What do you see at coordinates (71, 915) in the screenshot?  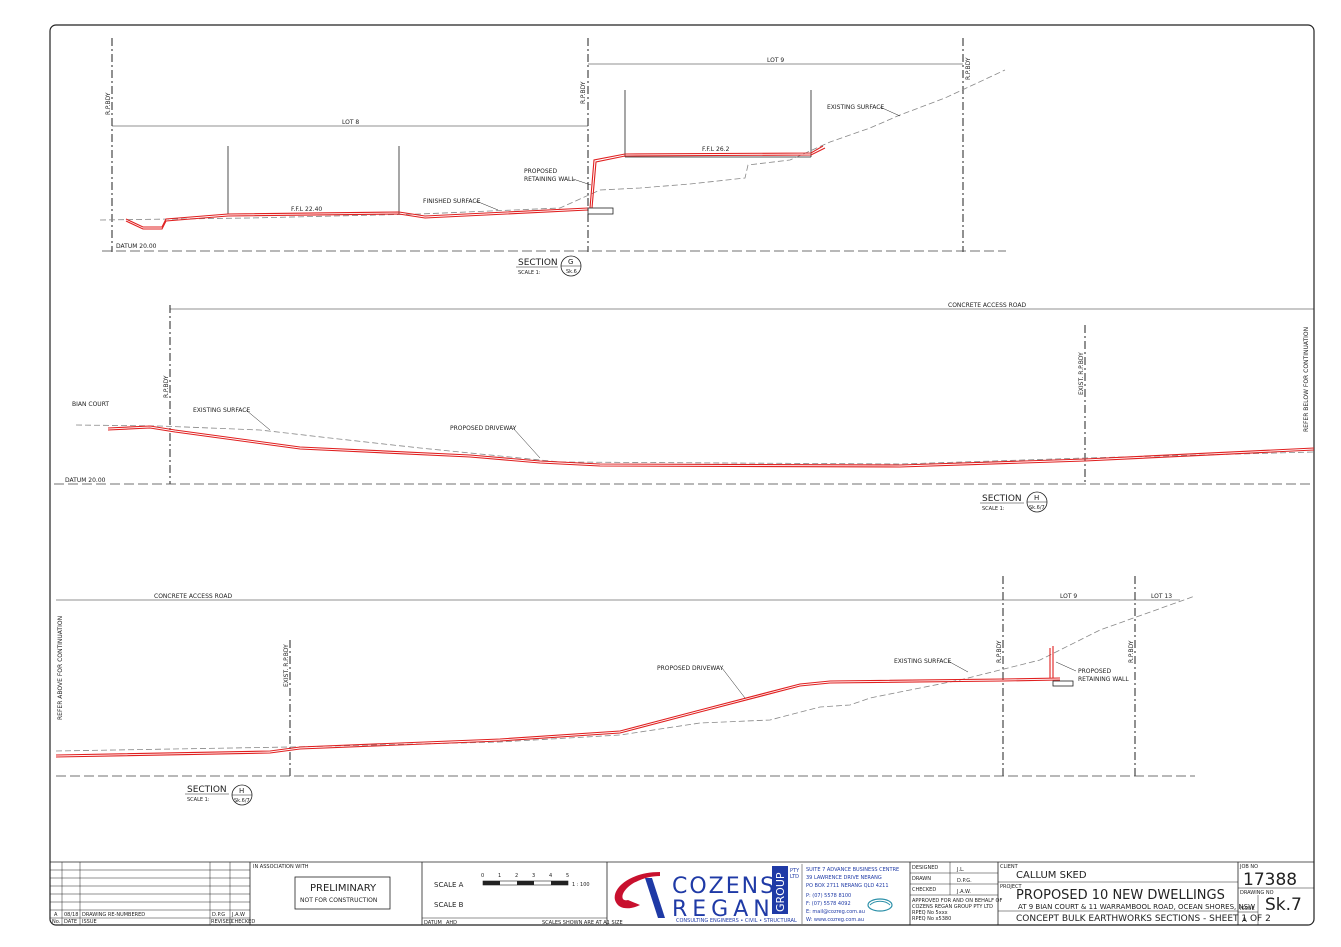 I see `rev-date: 08/18` at bounding box center [71, 915].